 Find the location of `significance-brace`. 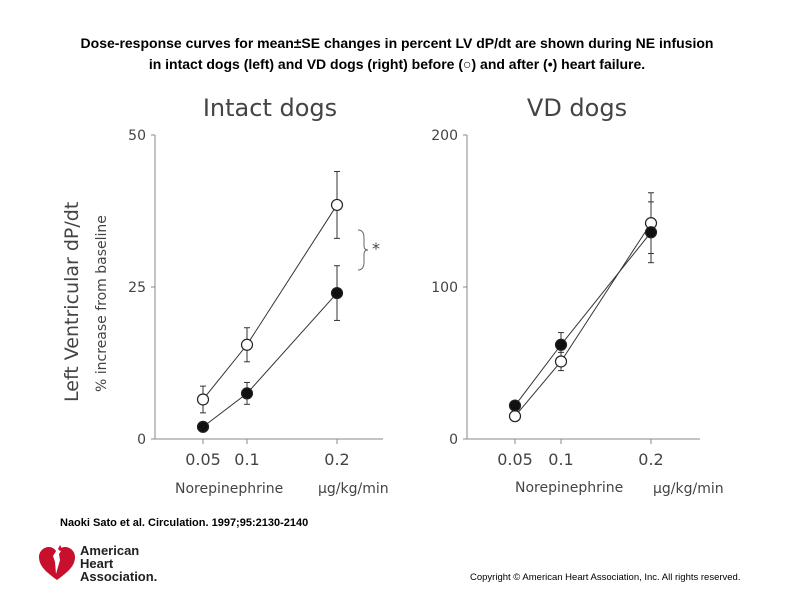

significance-brace is located at coordinates (363, 250).